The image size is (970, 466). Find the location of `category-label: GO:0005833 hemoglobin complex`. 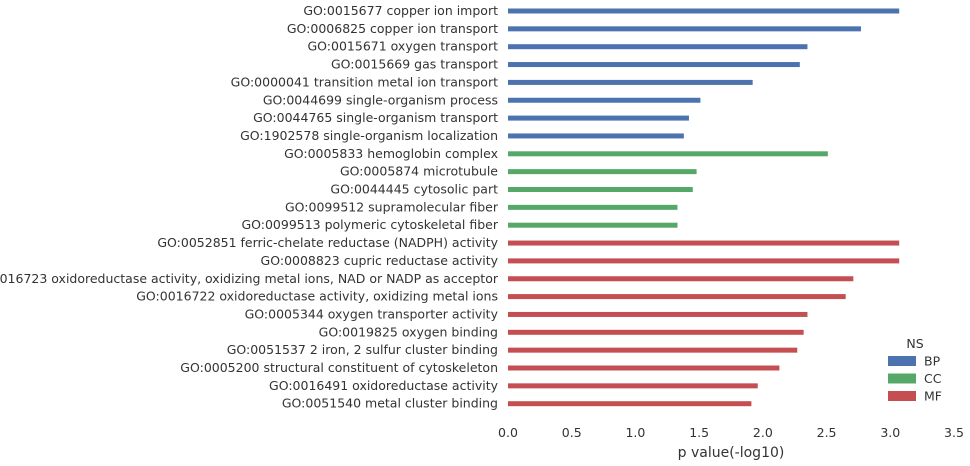

category-label: GO:0005833 hemoglobin complex is located at coordinates (391, 153).